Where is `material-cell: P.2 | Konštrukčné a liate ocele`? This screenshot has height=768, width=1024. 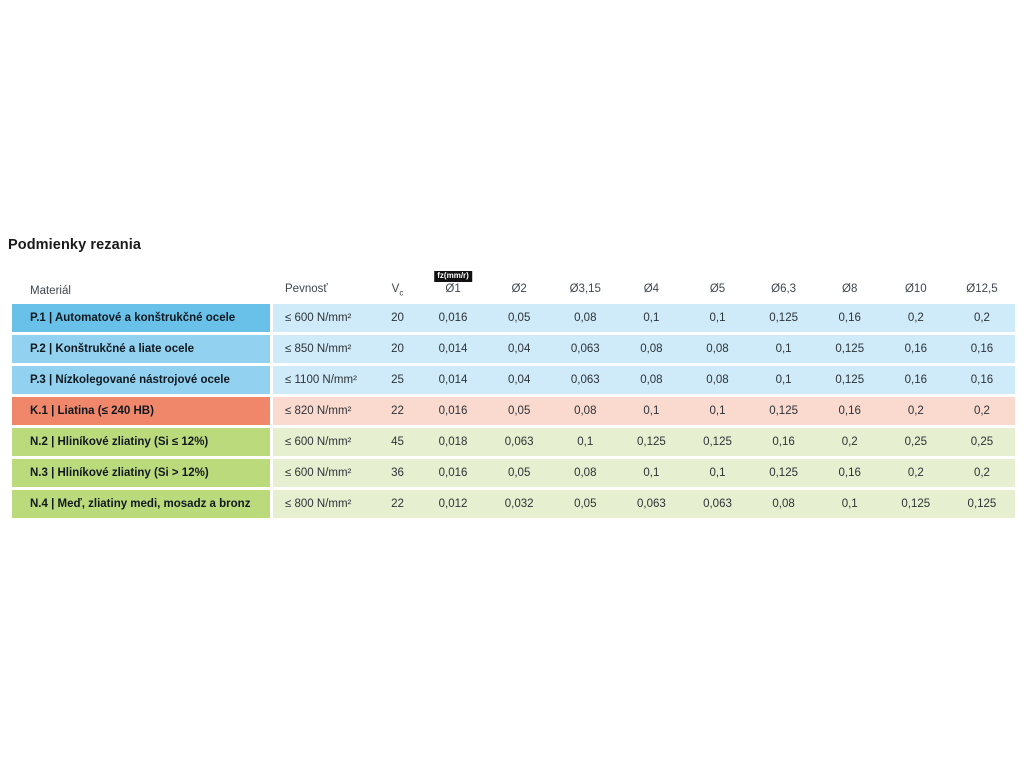 material-cell: P.2 | Konštrukčné a liate ocele is located at coordinates (141, 349).